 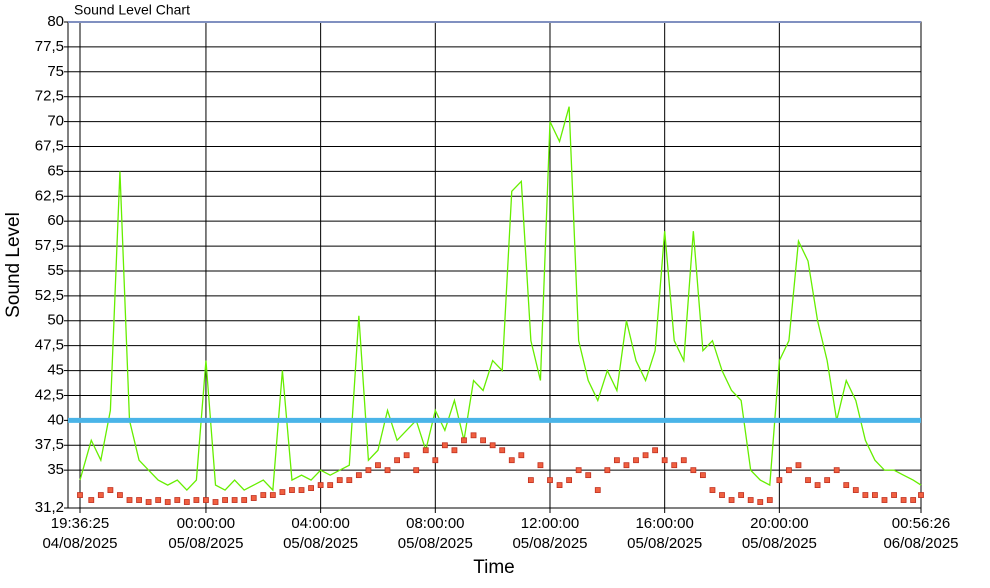 What do you see at coordinates (320, 523) in the screenshot?
I see `x-tick-label: 04:00:00` at bounding box center [320, 523].